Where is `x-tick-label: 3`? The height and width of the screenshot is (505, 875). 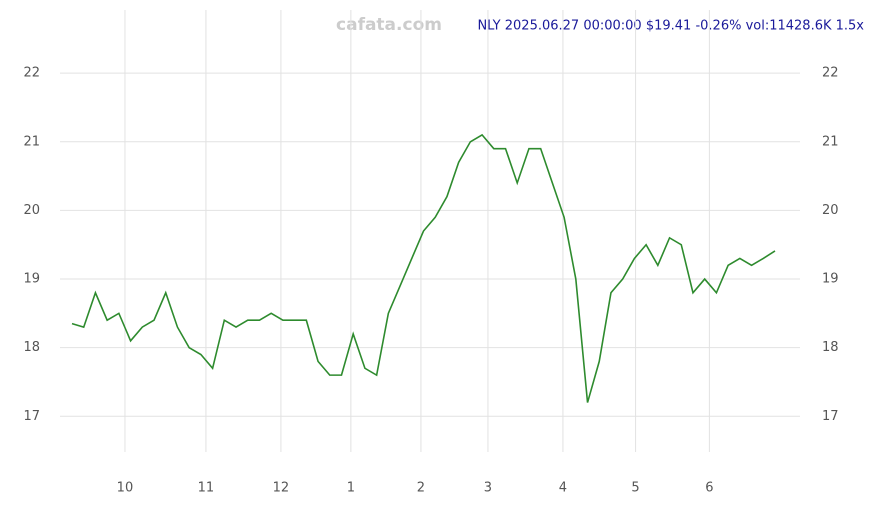 x-tick-label: 3 is located at coordinates (488, 488).